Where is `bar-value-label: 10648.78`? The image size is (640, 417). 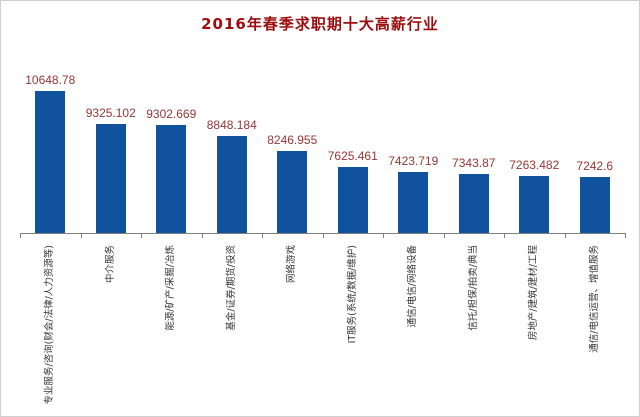 bar-value-label: 10648.78 is located at coordinates (50, 79).